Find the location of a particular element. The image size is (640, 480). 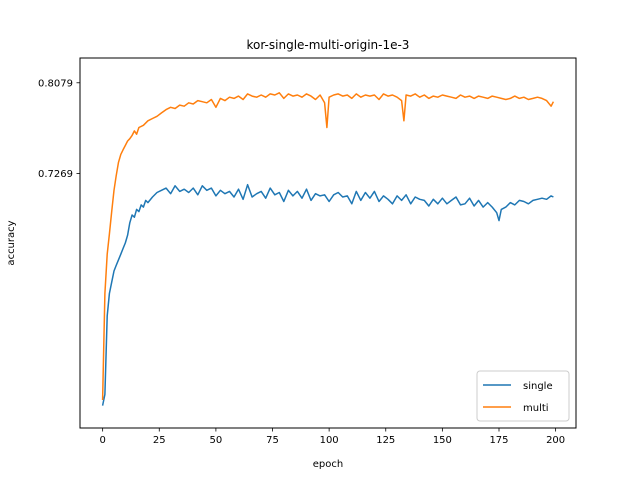

legend-box is located at coordinates (523, 396).